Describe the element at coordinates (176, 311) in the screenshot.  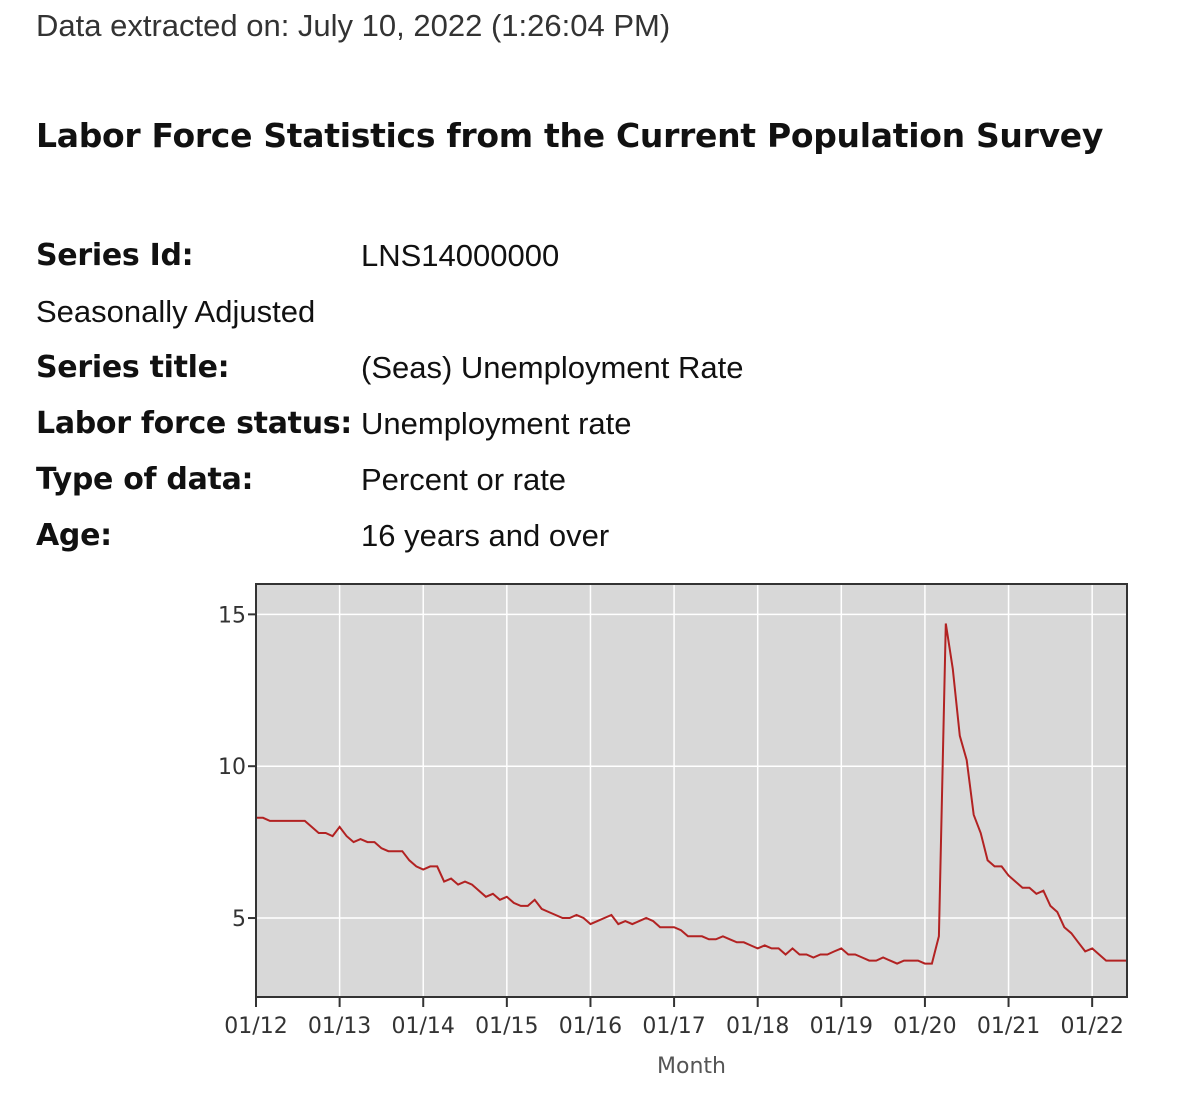
I see `seasonally-adjusted-text: Seasonally Adjusted` at that location.